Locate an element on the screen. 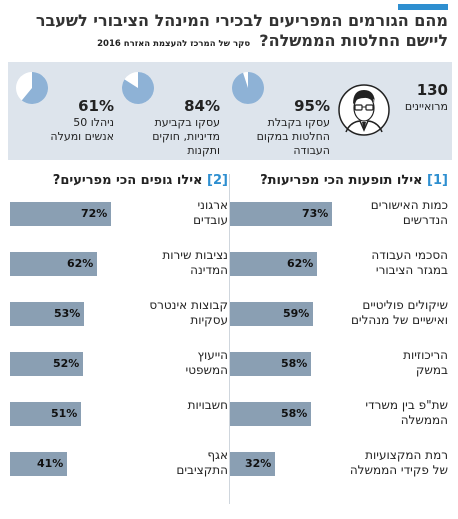 The image size is (458, 519). category-label-line: חשבויות is located at coordinates (207, 405).